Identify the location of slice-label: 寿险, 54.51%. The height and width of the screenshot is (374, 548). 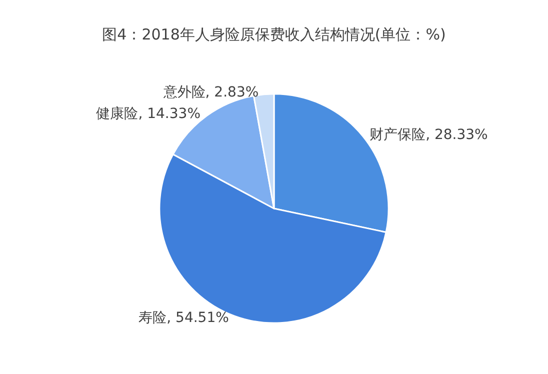
(183, 318).